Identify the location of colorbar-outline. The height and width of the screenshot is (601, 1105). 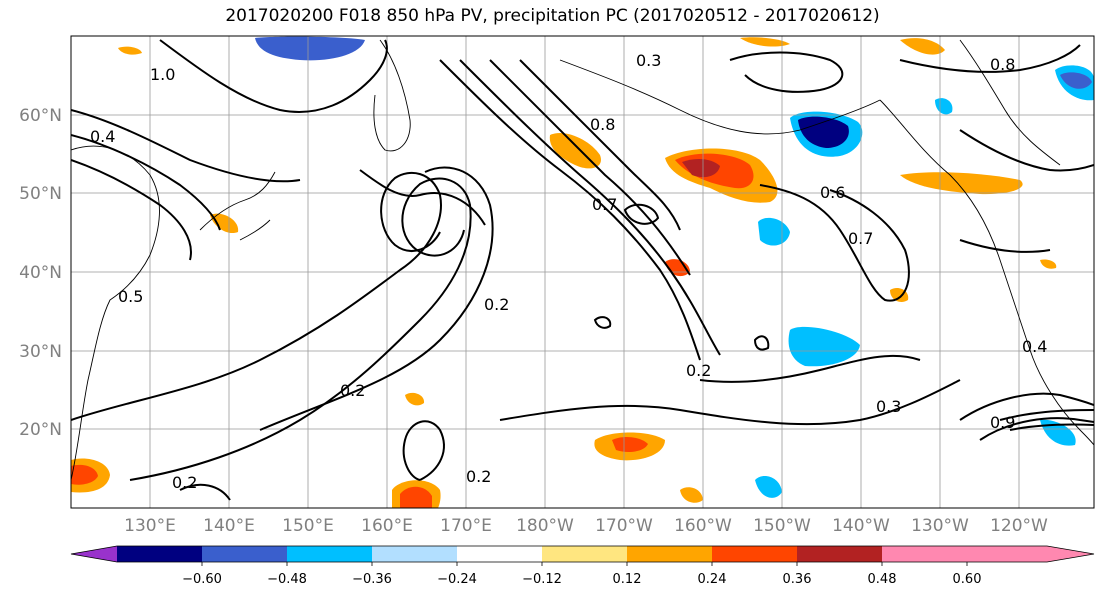
(582, 554).